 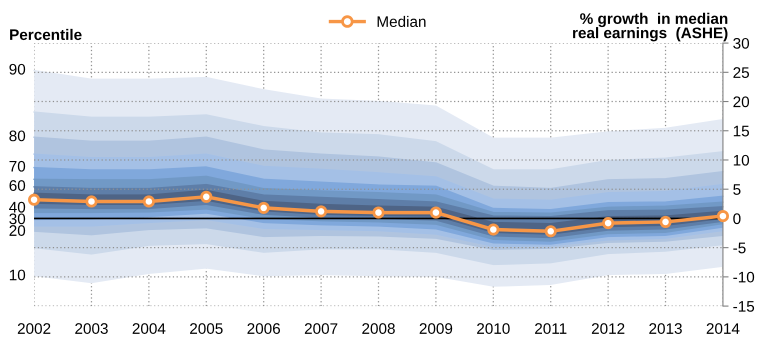 I want to click on y2-tick-label: 5, so click(x=737, y=189).